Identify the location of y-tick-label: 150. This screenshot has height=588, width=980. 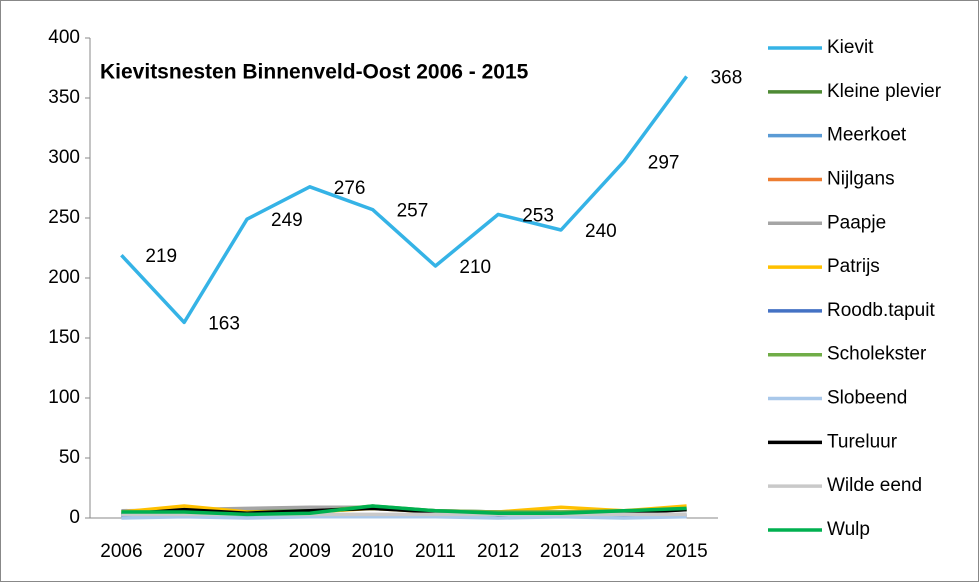
(64, 337).